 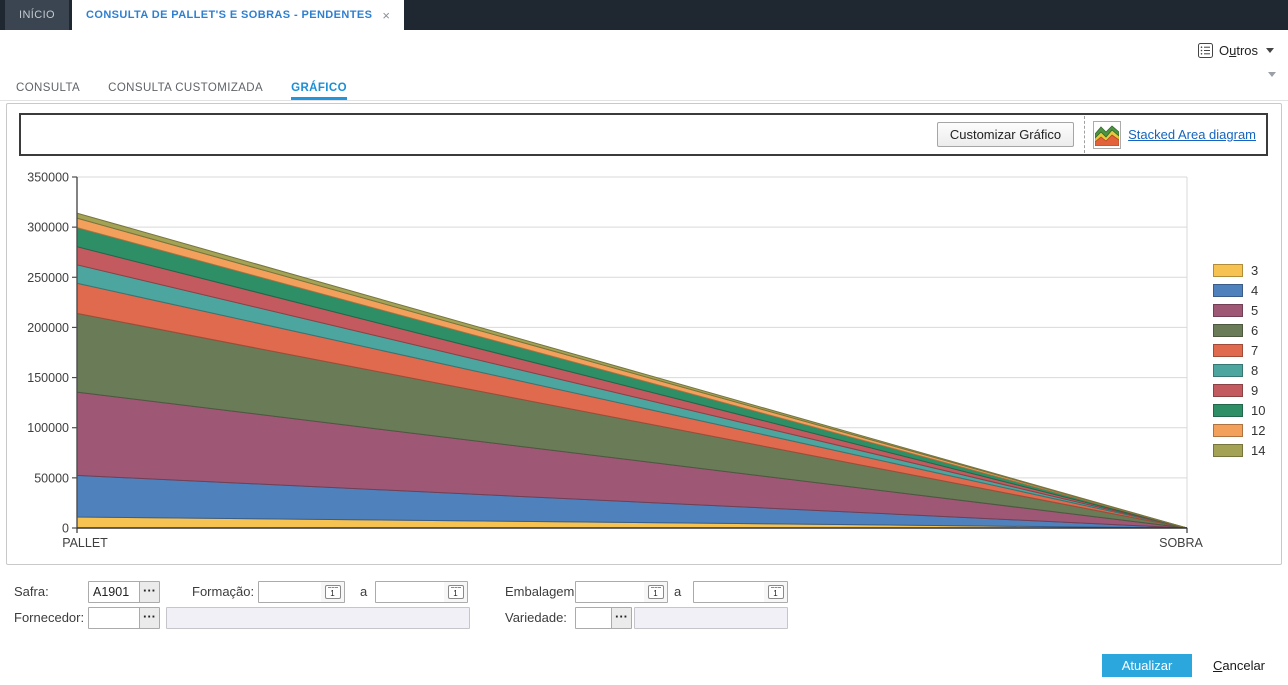 I want to click on view-tabs: CONSULTA CONSULTA CUSTOMIZADA GRÁFICO, so click(x=644, y=89).